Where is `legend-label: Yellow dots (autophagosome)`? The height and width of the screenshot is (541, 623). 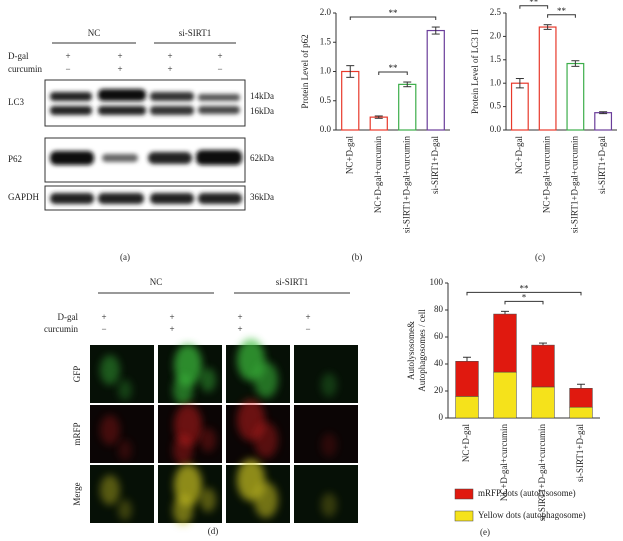 legend-label: Yellow dots (autophagosome) is located at coordinates (532, 515).